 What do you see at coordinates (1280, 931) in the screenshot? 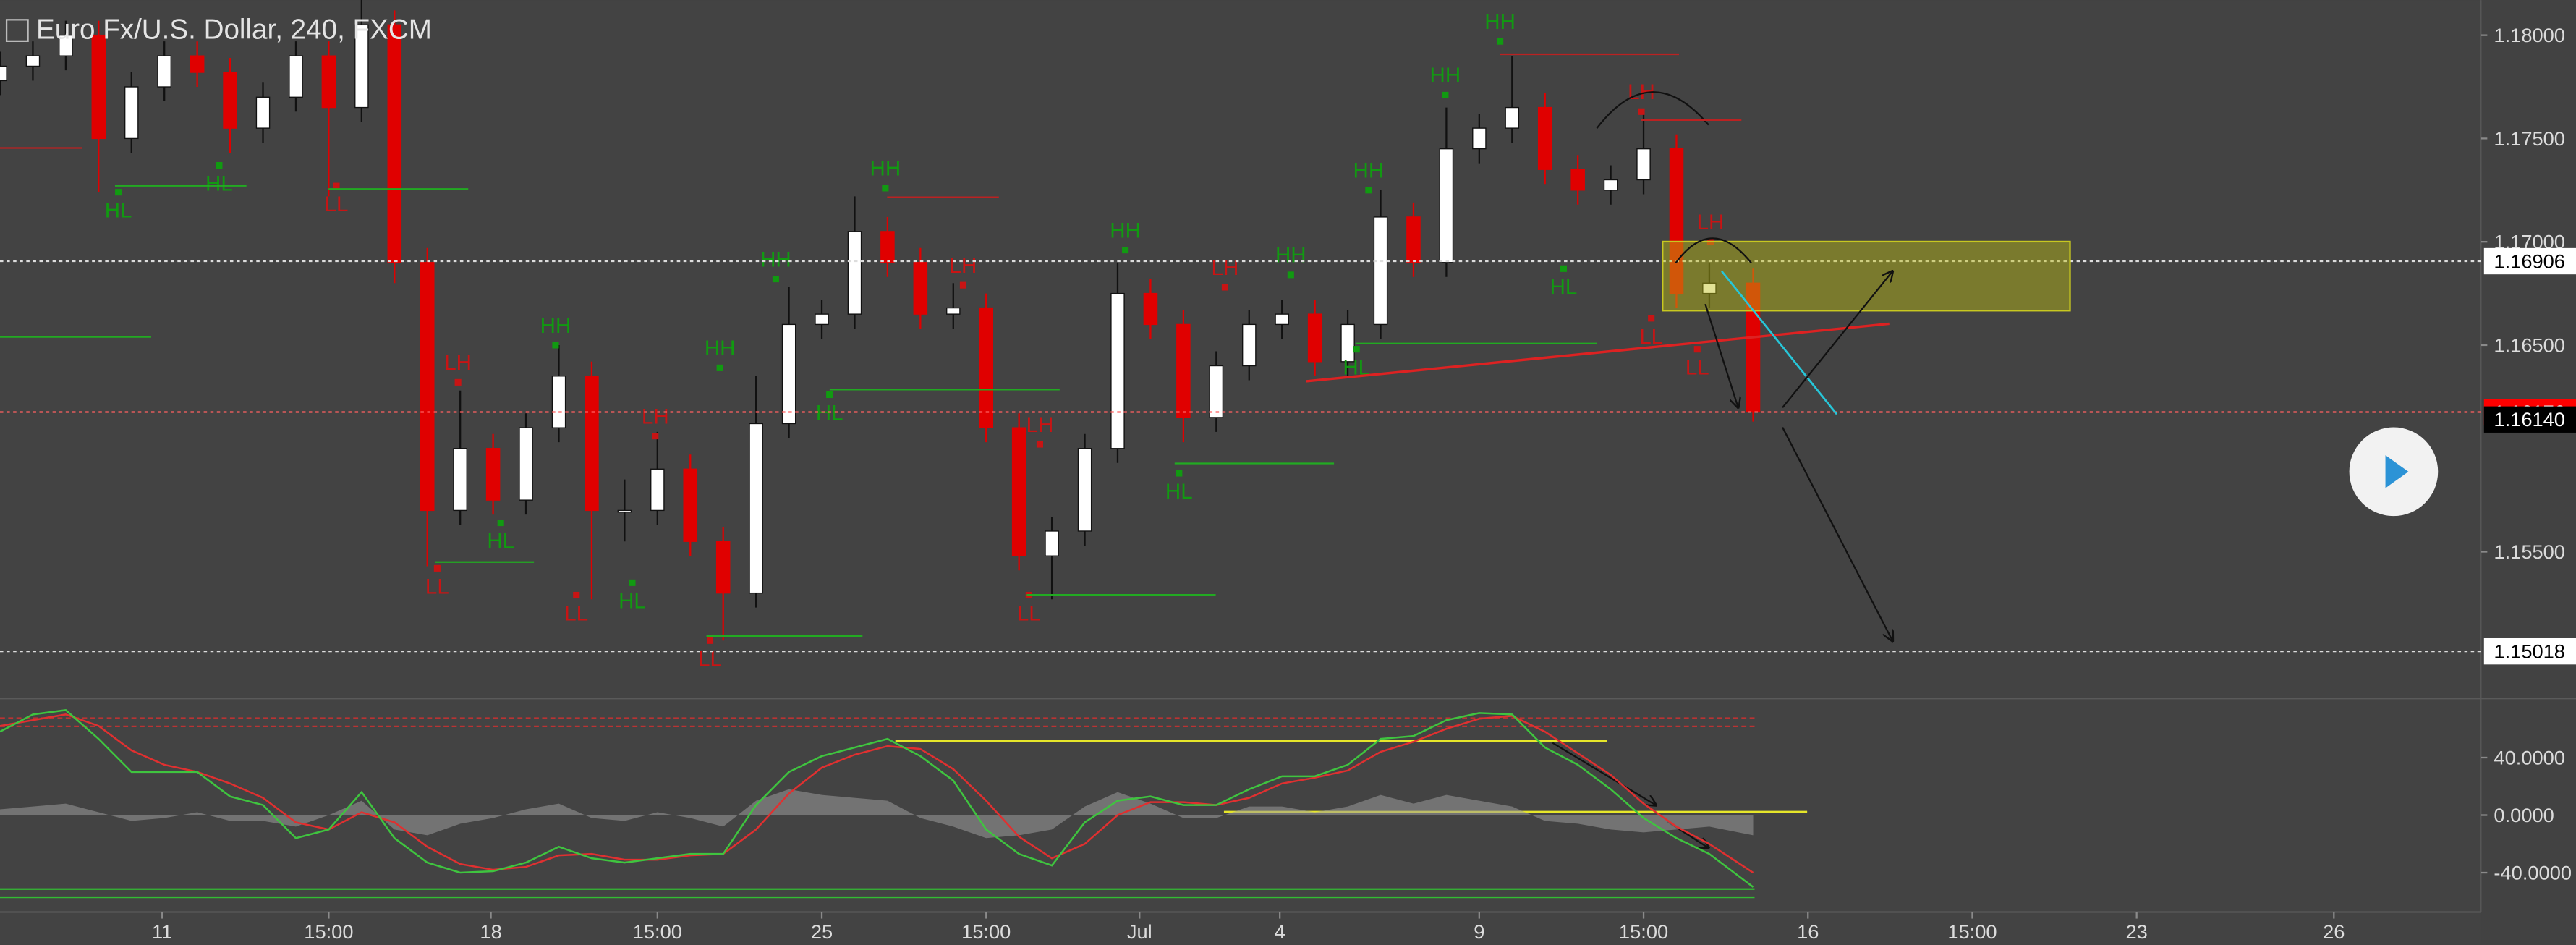
I see `x-tick-label: 4` at bounding box center [1280, 931].